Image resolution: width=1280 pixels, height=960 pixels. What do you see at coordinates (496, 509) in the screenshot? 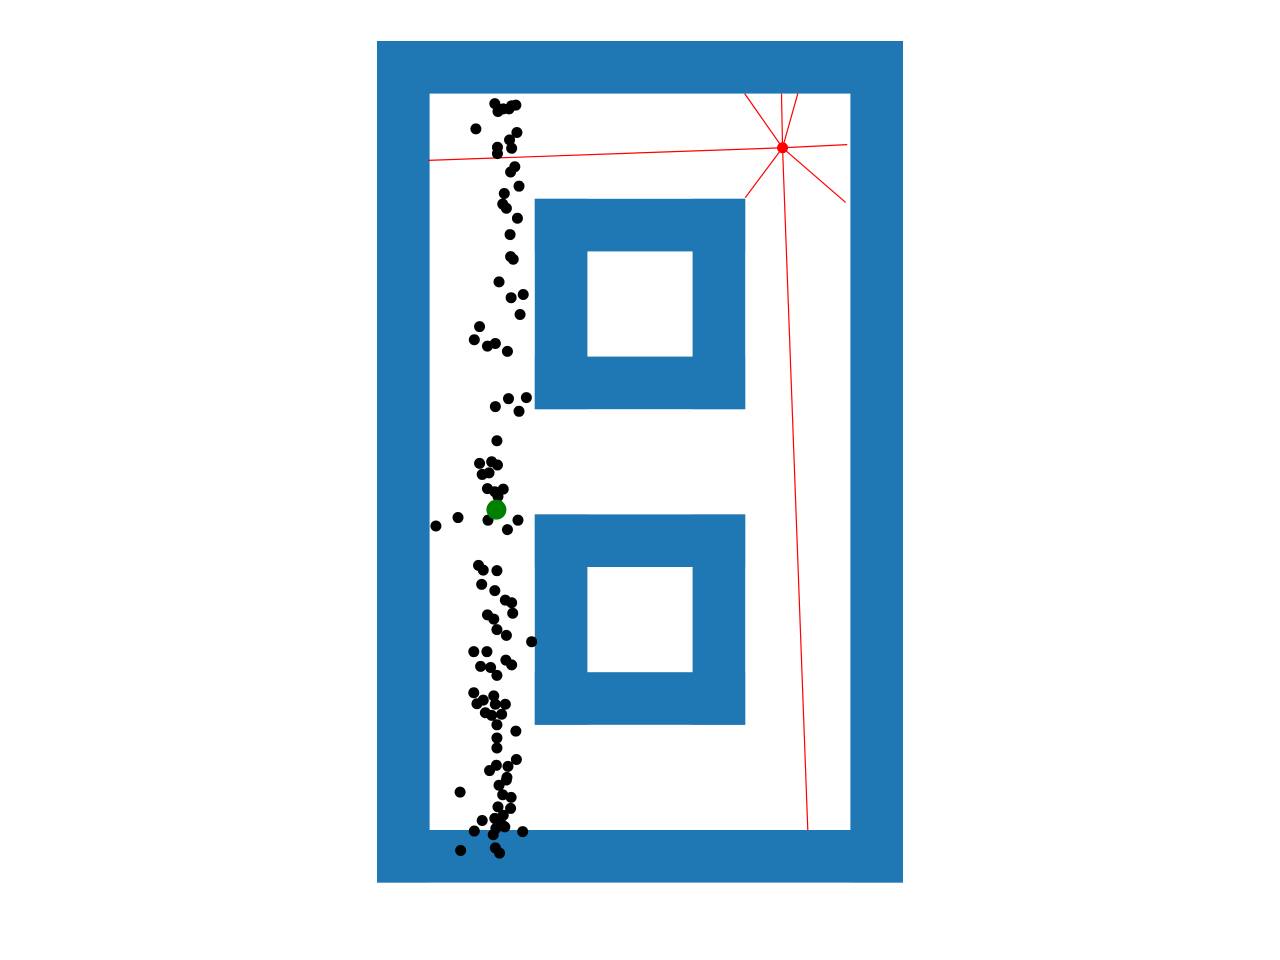
I see `pose-estimate-marker` at bounding box center [496, 509].